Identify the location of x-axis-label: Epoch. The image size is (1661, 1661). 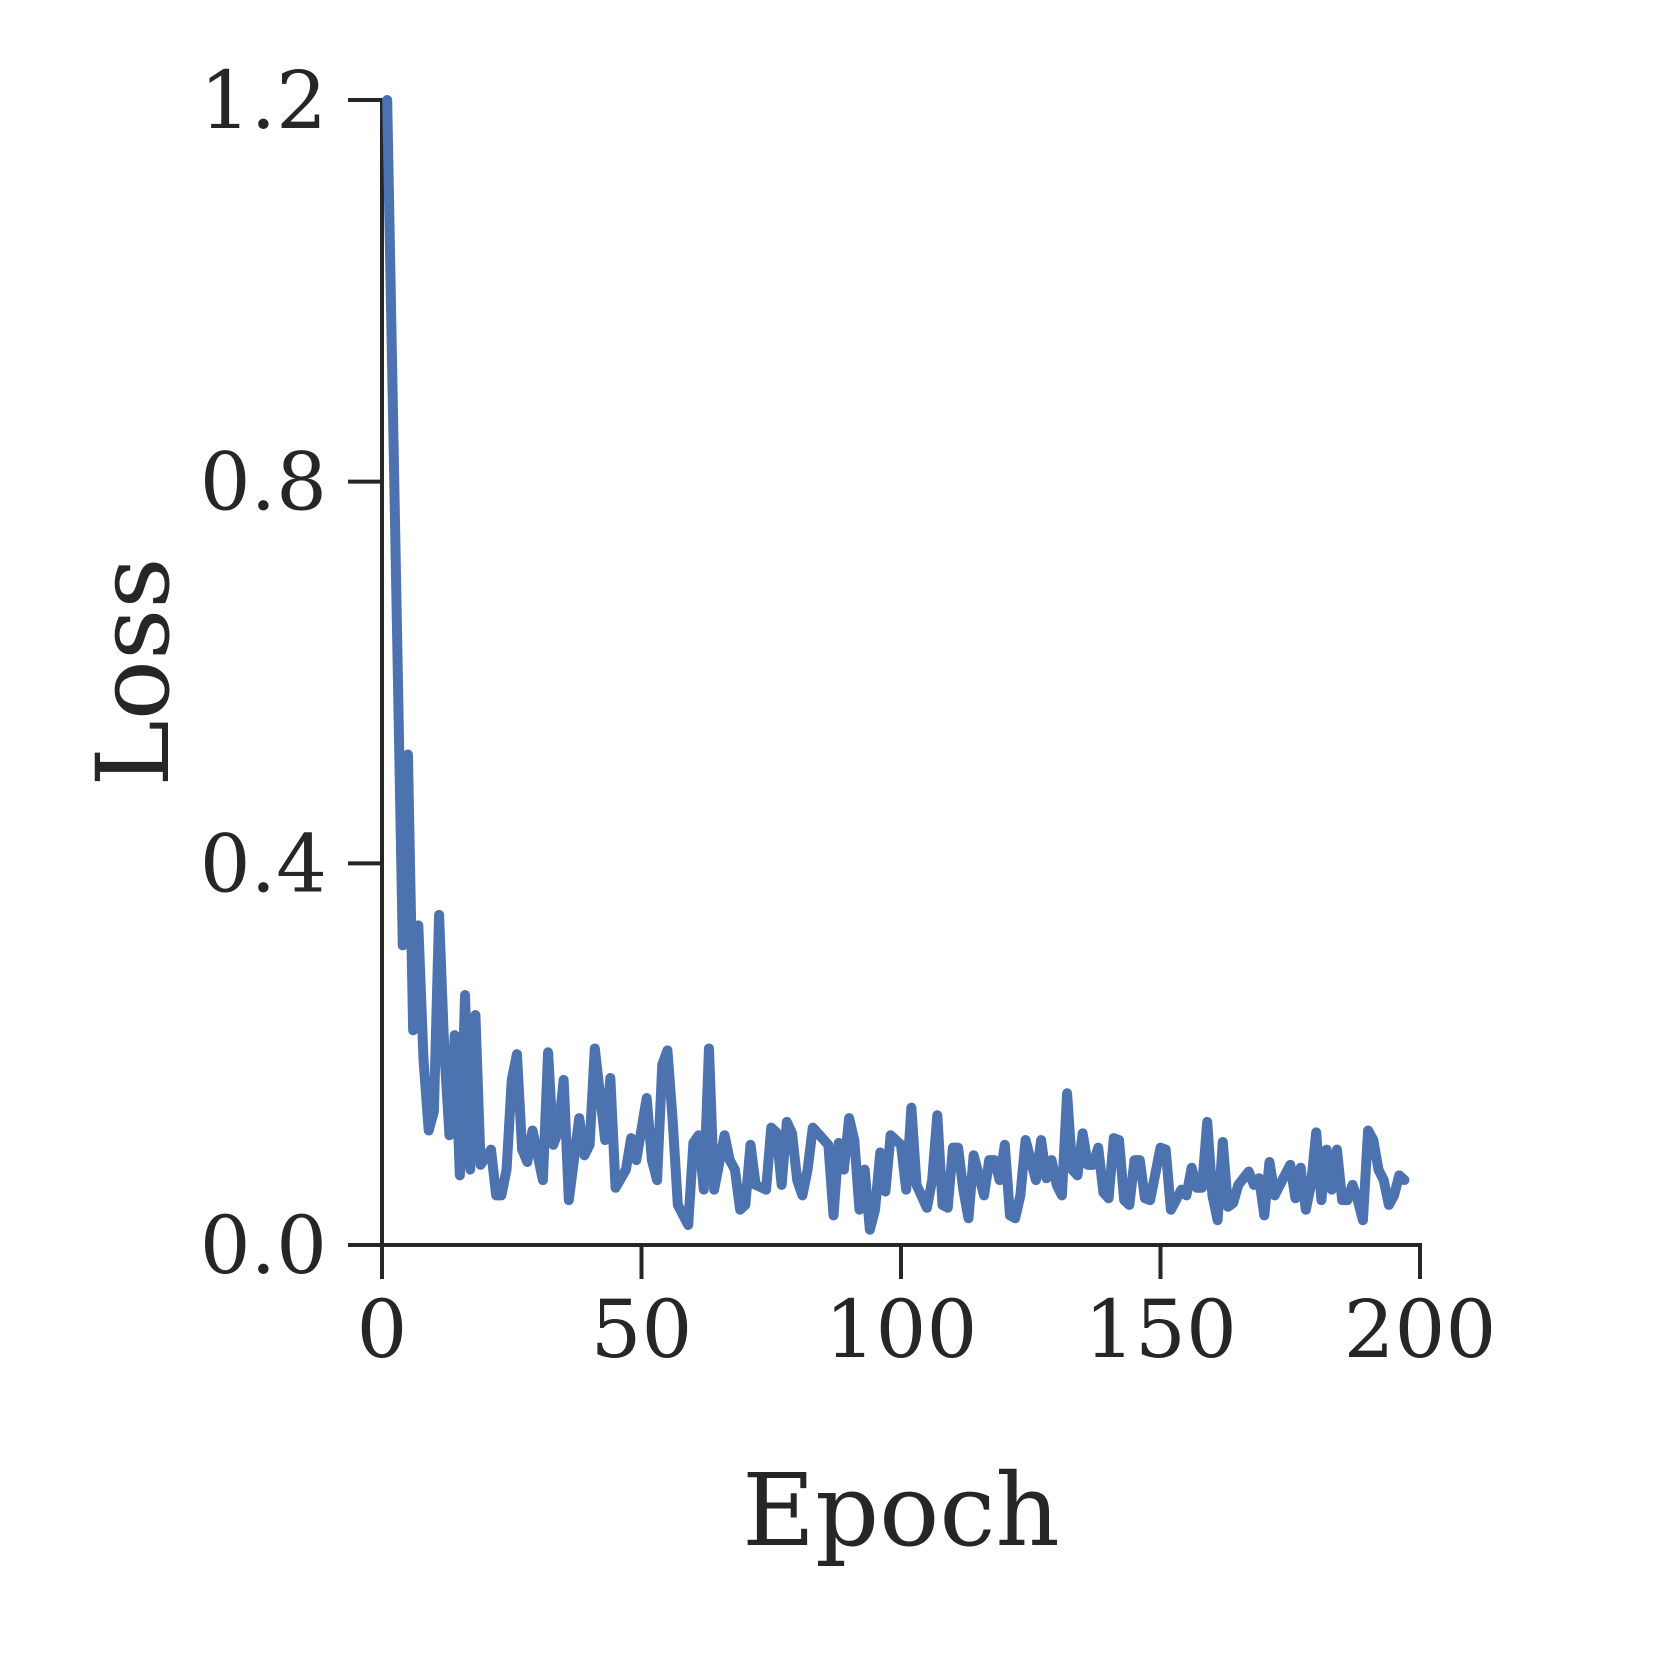
(901, 1510).